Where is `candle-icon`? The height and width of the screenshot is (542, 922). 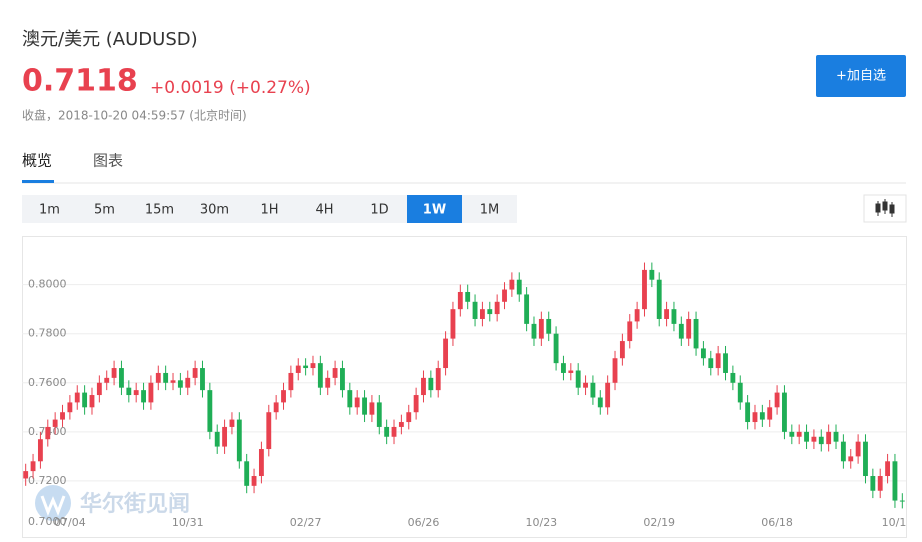
candle-icon is located at coordinates (885, 208).